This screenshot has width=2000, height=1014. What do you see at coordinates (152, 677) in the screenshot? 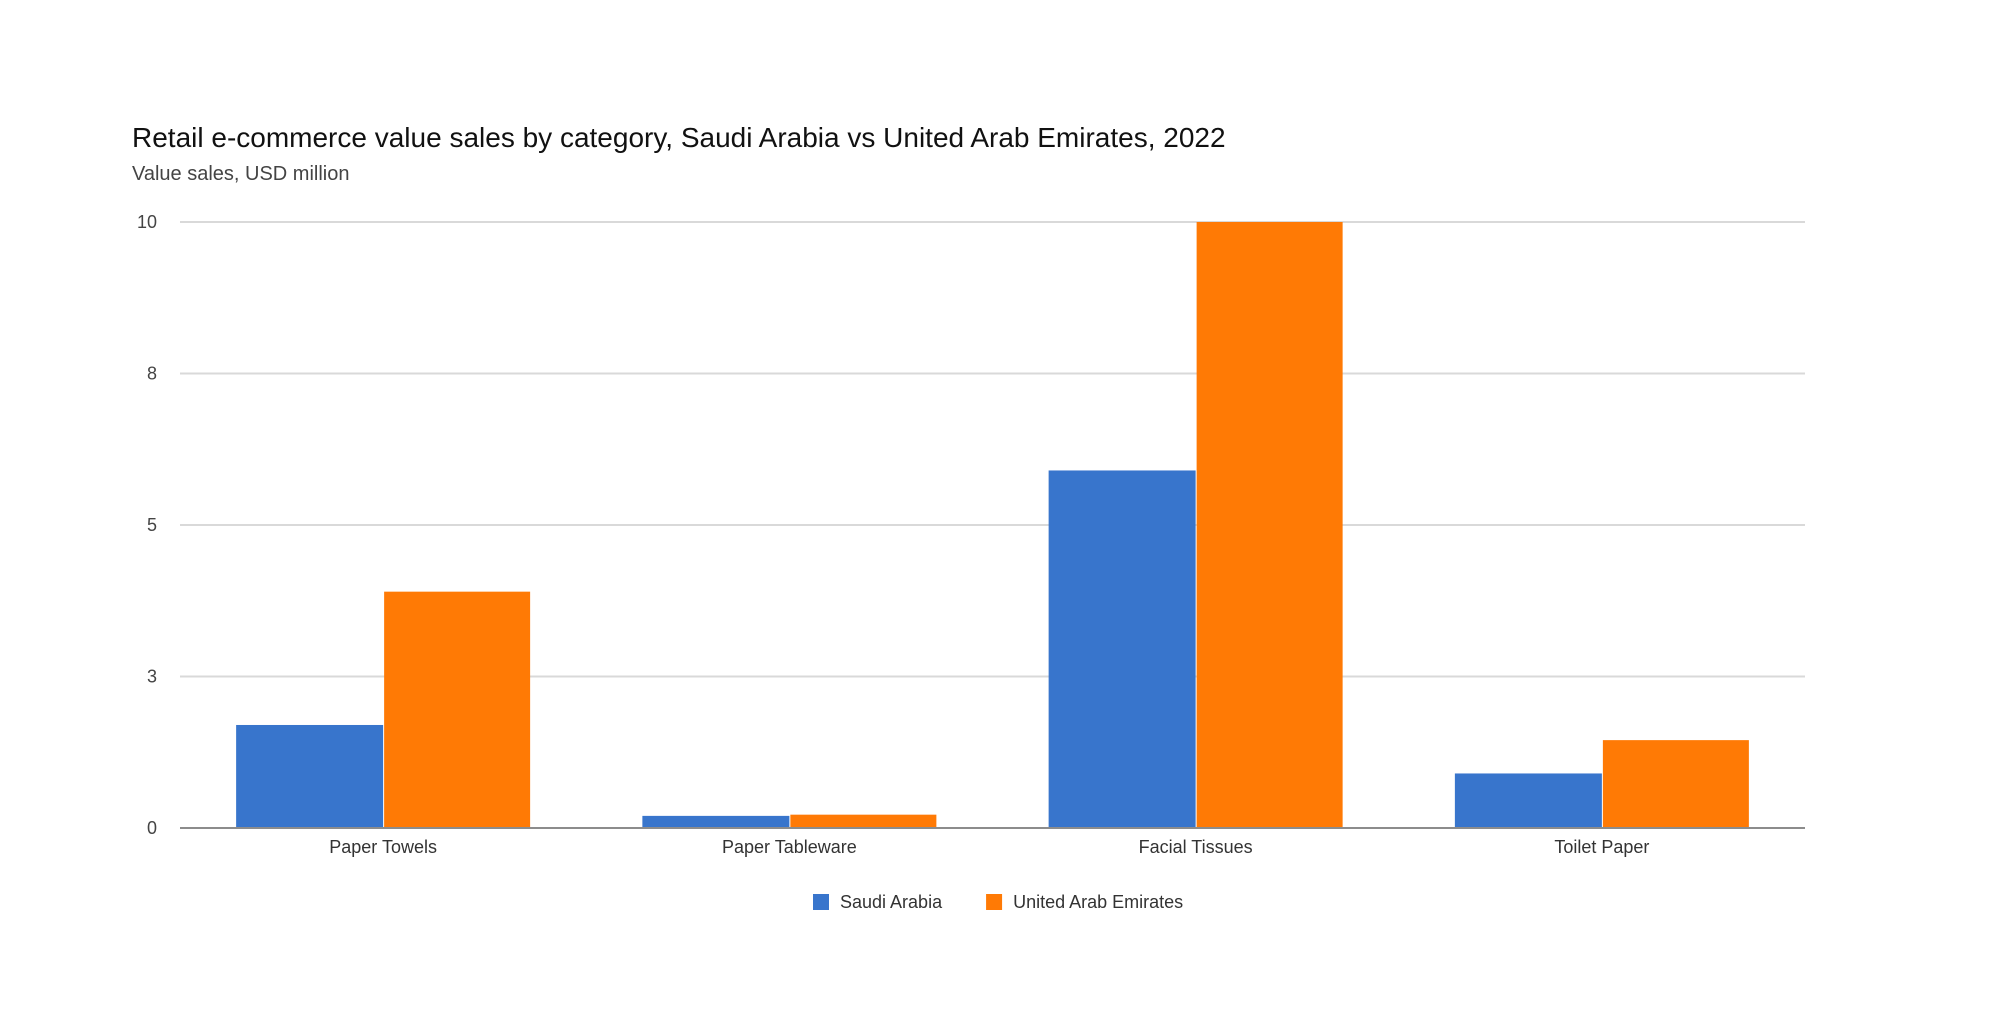
I see `y-tick-label: 3` at bounding box center [152, 677].